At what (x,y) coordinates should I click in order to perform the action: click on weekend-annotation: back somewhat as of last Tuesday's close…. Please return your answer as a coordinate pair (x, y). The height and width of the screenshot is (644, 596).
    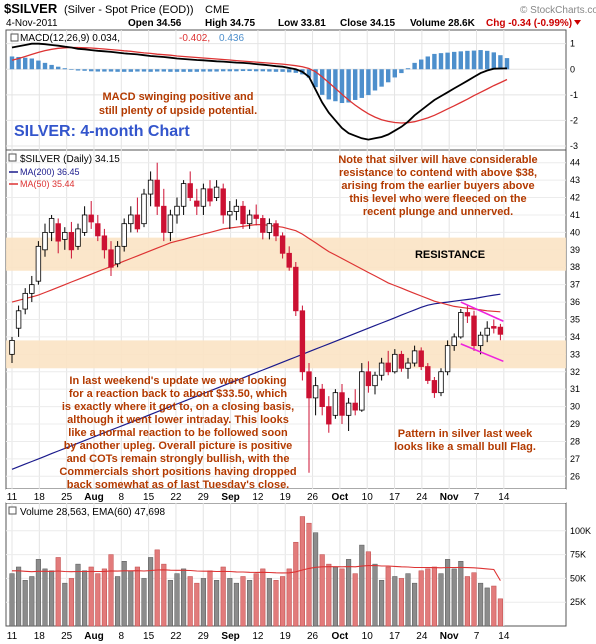
    Looking at the image, I should click on (178, 485).